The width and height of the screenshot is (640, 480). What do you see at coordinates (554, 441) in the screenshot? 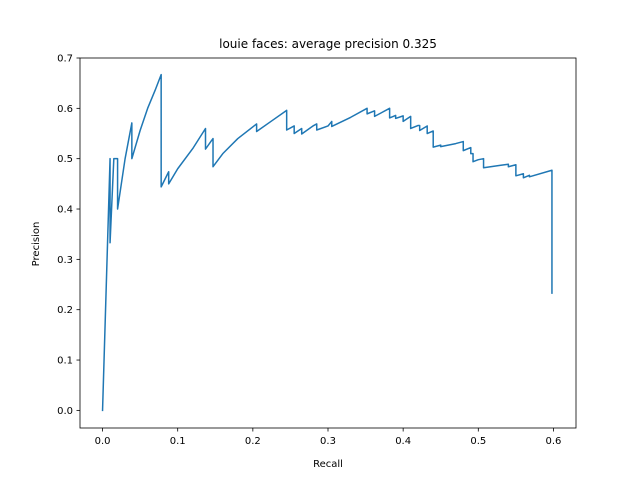
I see `x-tick-label: 0.6` at bounding box center [554, 441].